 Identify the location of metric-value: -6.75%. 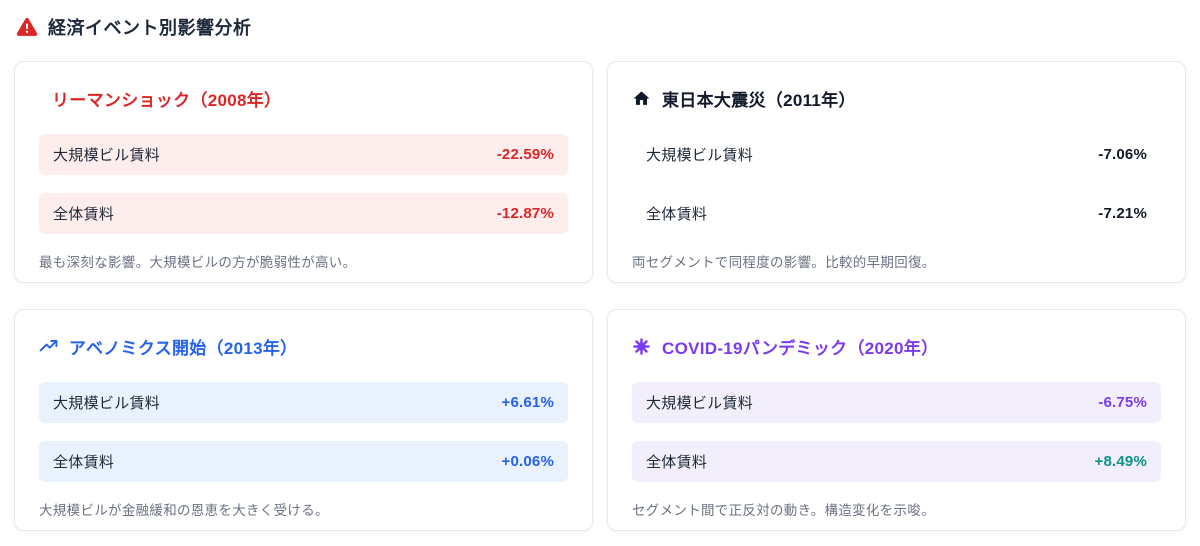
(1122, 402).